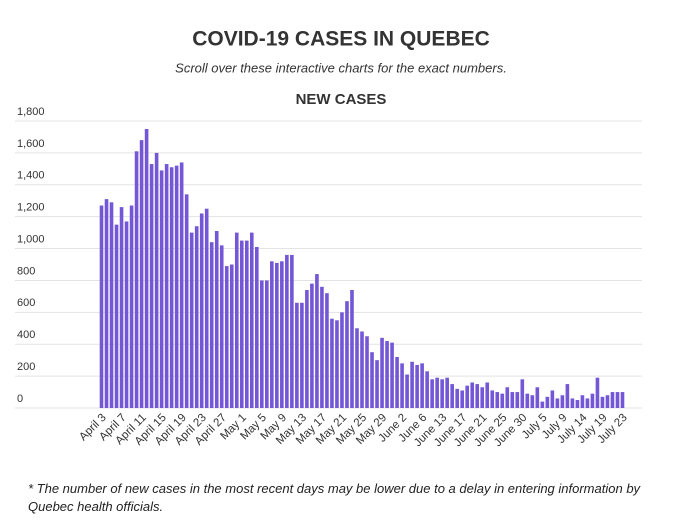 This screenshot has height=524, width=682. What do you see at coordinates (31, 208) in the screenshot?
I see `y-tick-label: 1,200` at bounding box center [31, 208].